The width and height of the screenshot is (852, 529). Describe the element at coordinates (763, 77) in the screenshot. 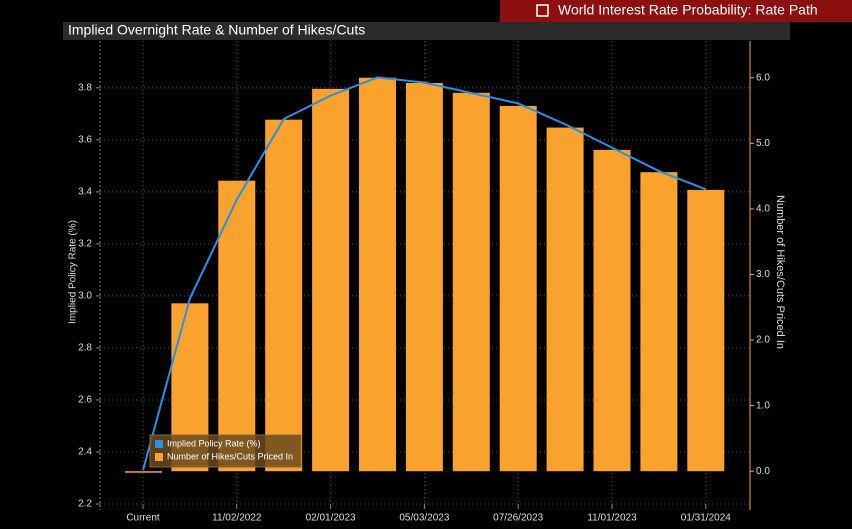

I see `y2-tick-label: 6.0` at that location.